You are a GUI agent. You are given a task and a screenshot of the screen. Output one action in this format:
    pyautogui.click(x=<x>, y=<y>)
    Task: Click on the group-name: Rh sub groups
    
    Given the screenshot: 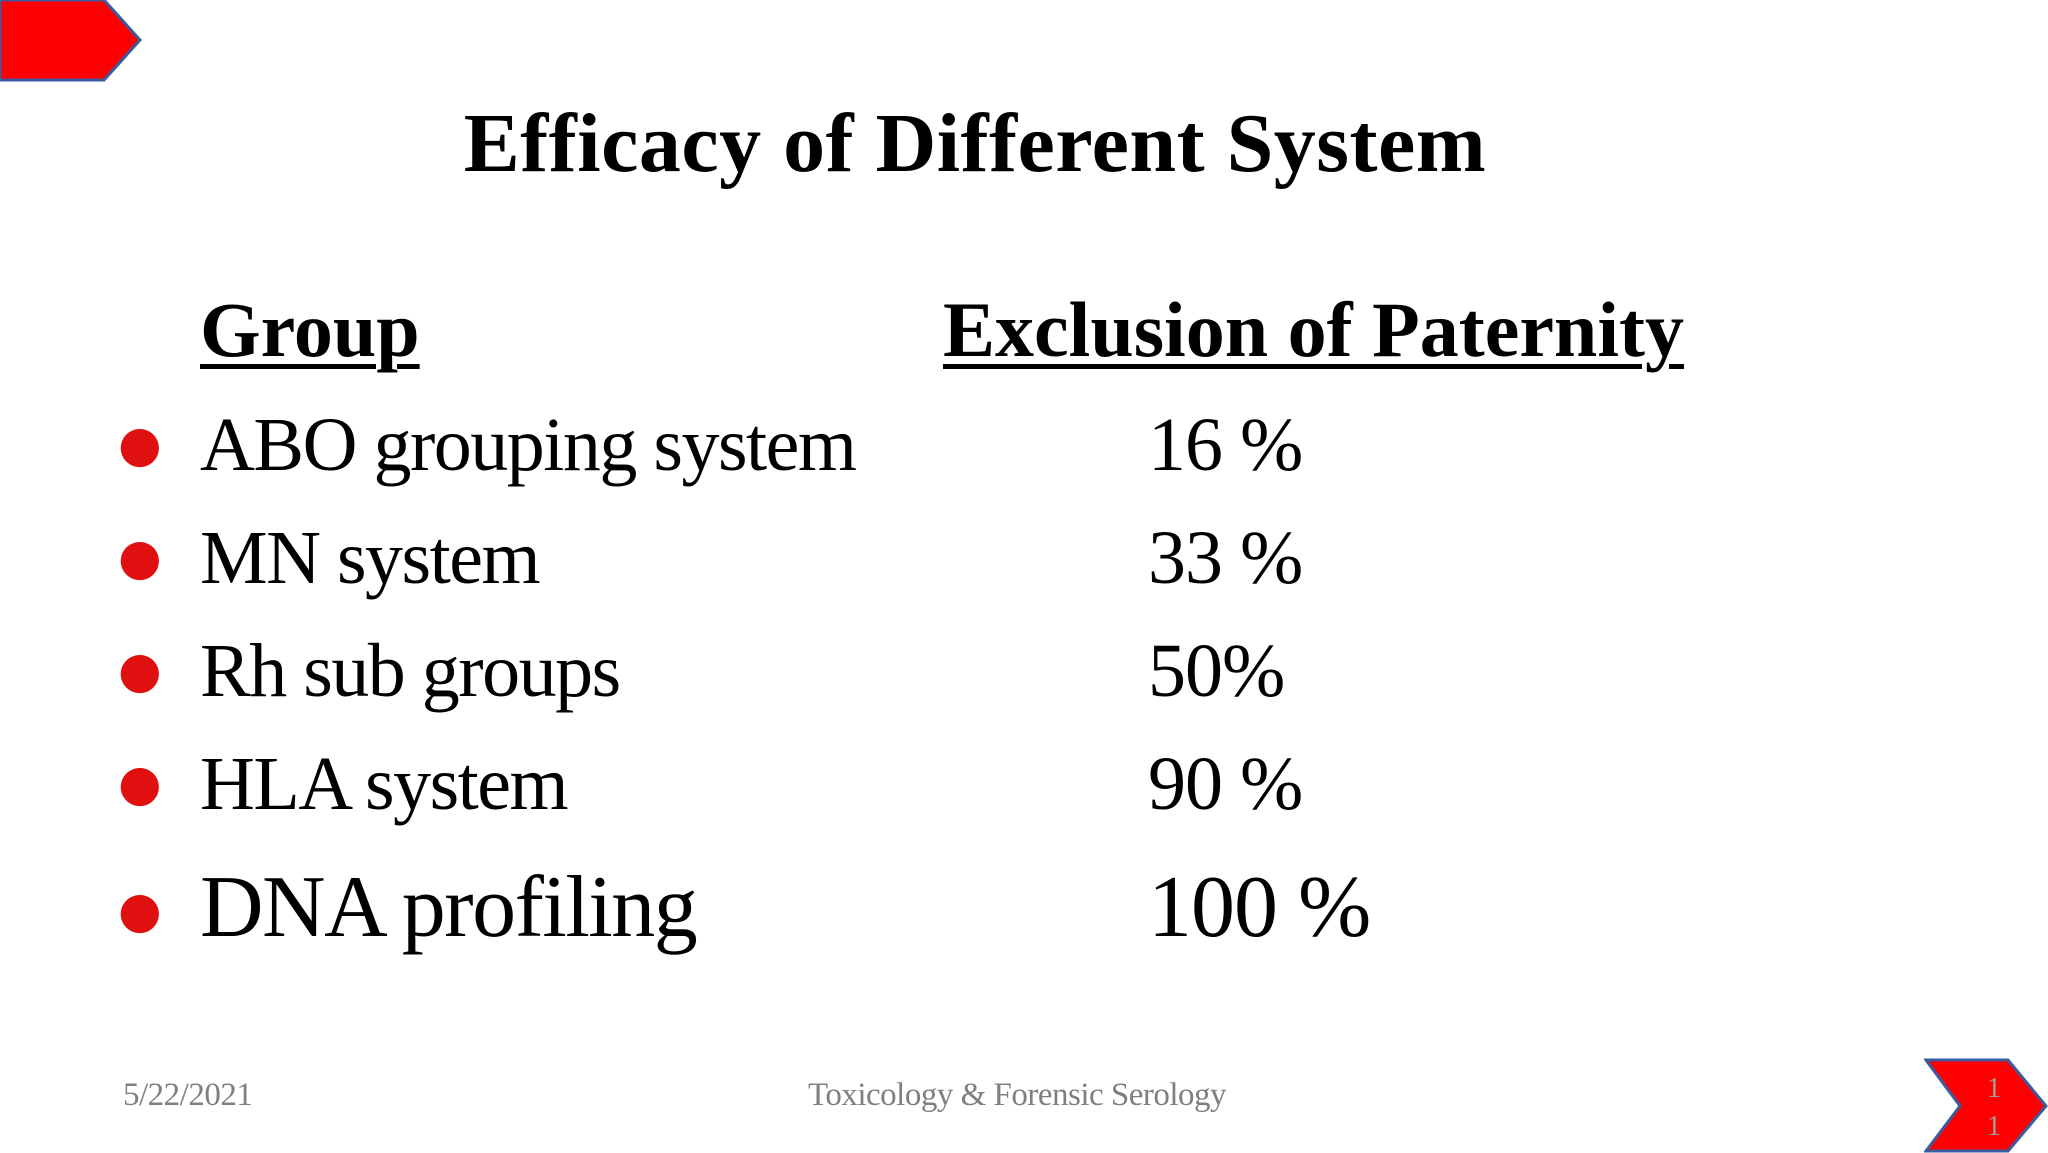 What is the action you would take?
    pyautogui.click(x=410, y=671)
    